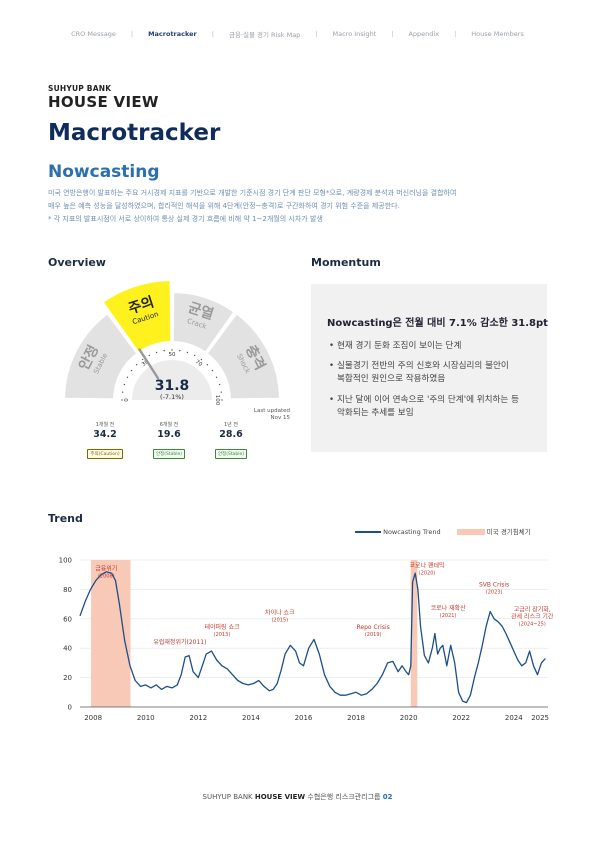 The width and height of the screenshot is (595, 842). Describe the element at coordinates (346, 262) in the screenshot. I see `momentum-heading: Momentum` at that location.